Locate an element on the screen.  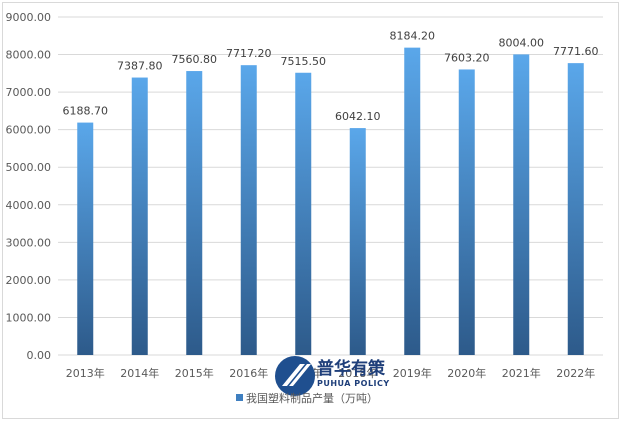
watermark-subtitle: PUHUA POLICY is located at coordinates (353, 383).